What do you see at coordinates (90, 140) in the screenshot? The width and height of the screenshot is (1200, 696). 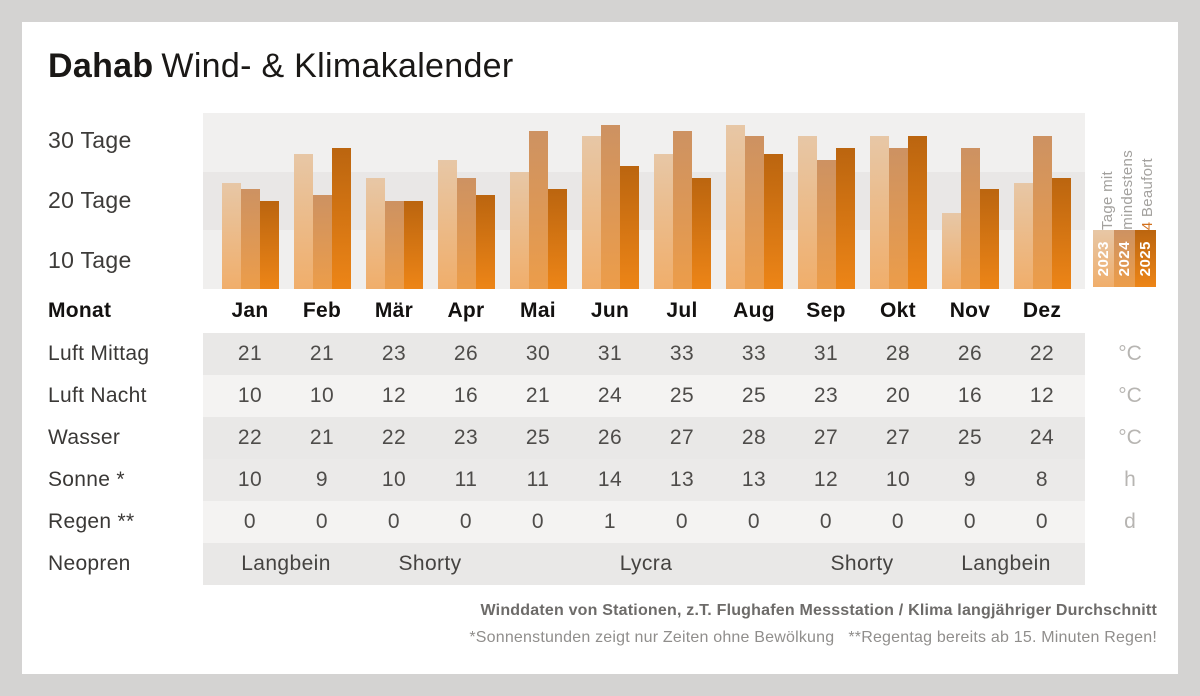 I see `y-axis-label-30: 30 Tage` at bounding box center [90, 140].